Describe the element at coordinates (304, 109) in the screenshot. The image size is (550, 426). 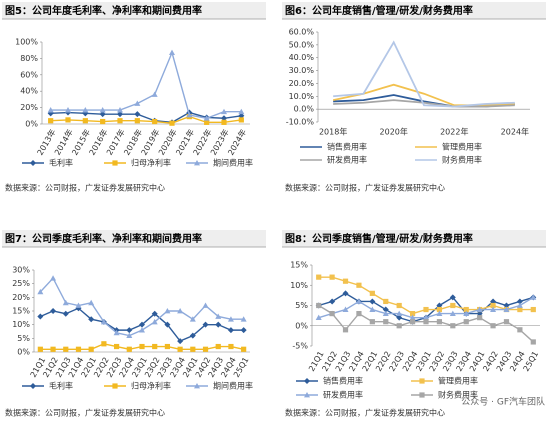
I see `y-tick-label: 0.0%` at that location.